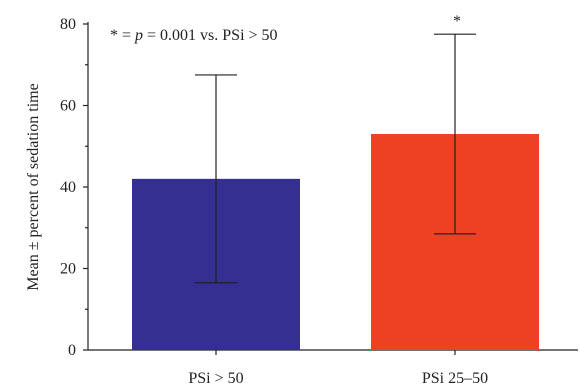  I want to click on x-axis: PSi > 50 PSi 25–50, so click(333, 368).